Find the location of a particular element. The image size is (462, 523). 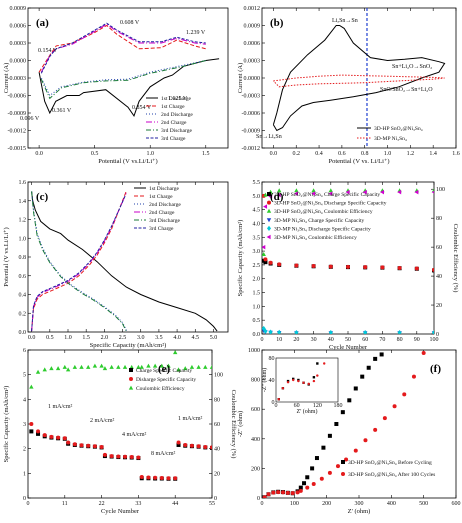

y-tick-label: 0.0012 is located at coordinates (252, 9).